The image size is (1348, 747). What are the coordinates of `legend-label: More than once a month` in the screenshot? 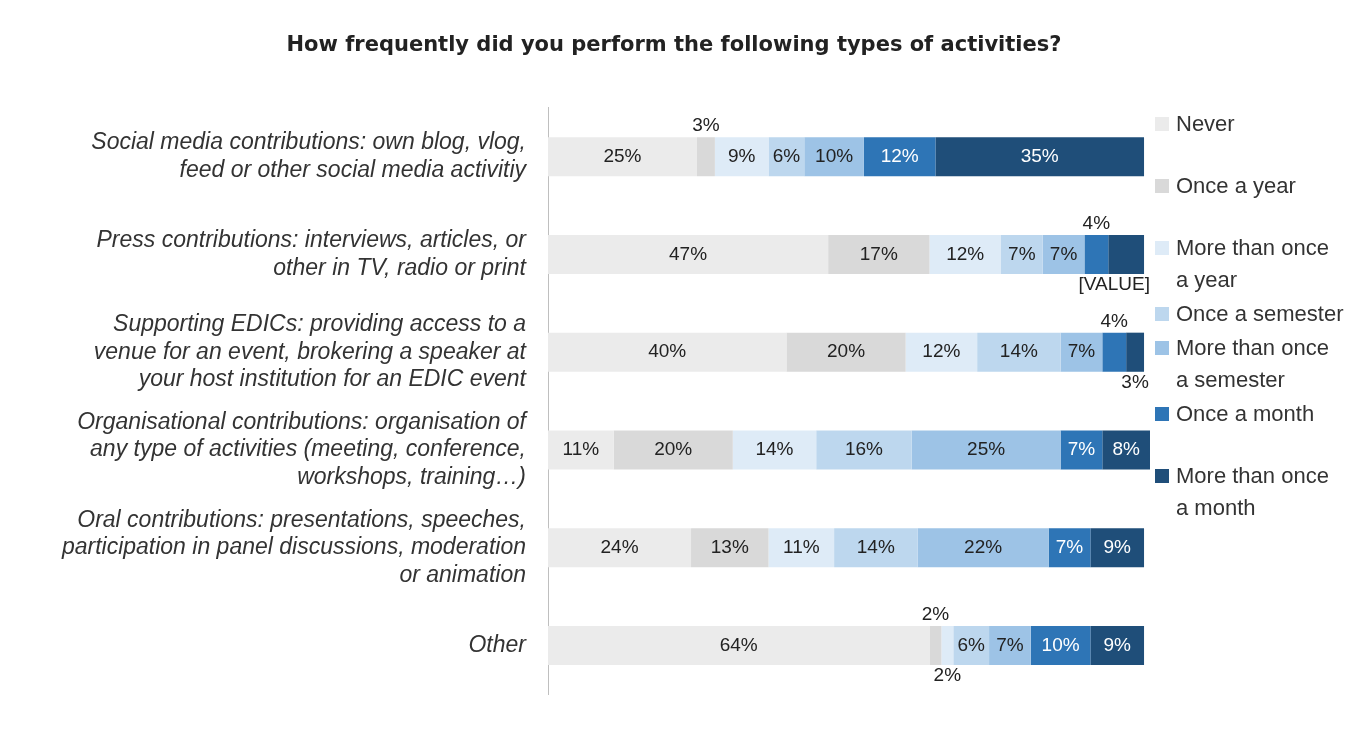 It's located at (1253, 492).